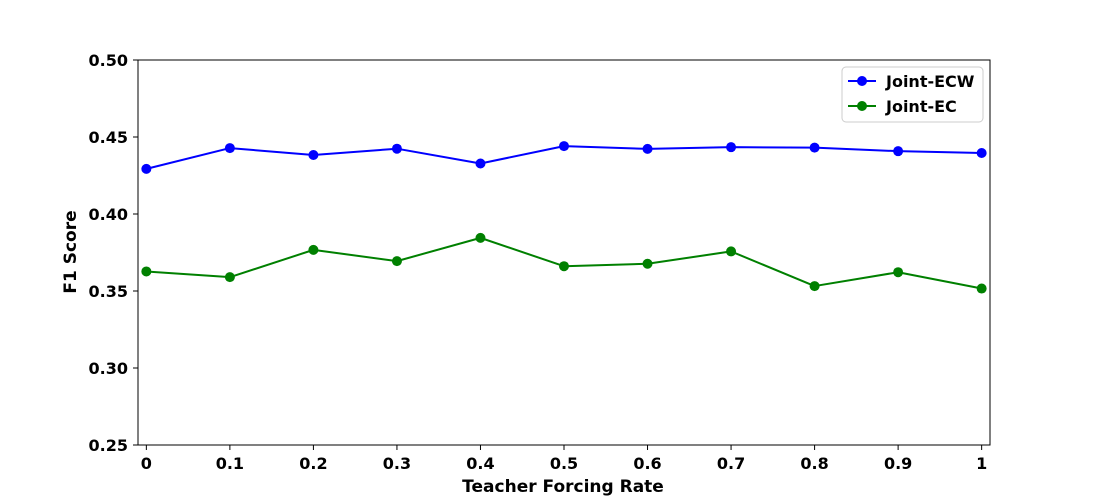 Image resolution: width=1100 pixels, height=500 pixels. I want to click on x-tick-label: 0.7, so click(731, 463).